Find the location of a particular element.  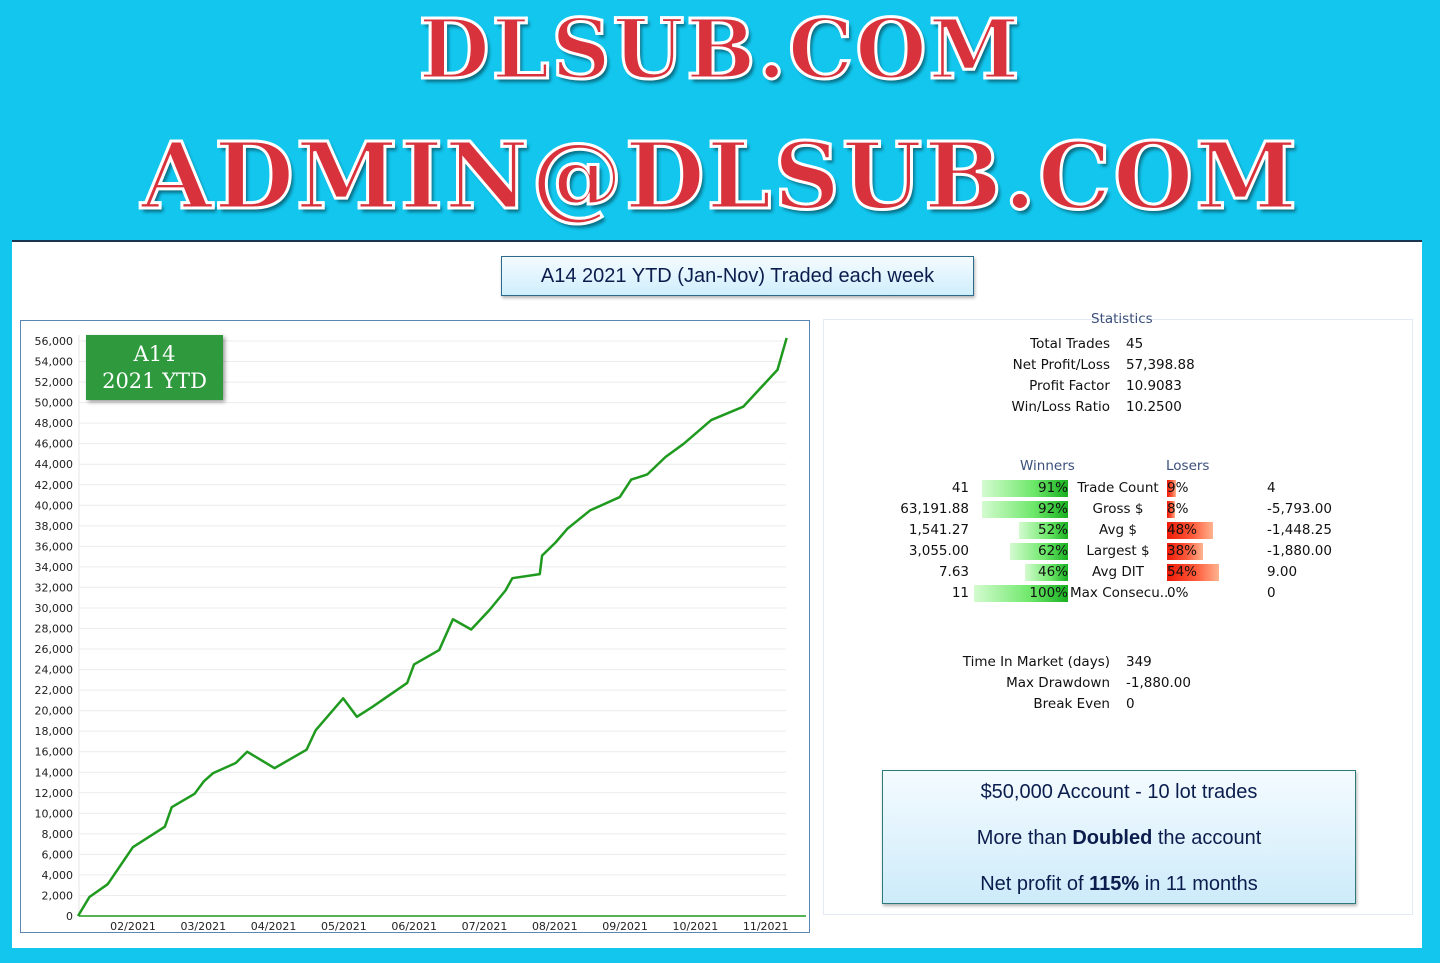

loser-value: -1,880.00 is located at coordinates (1299, 551).